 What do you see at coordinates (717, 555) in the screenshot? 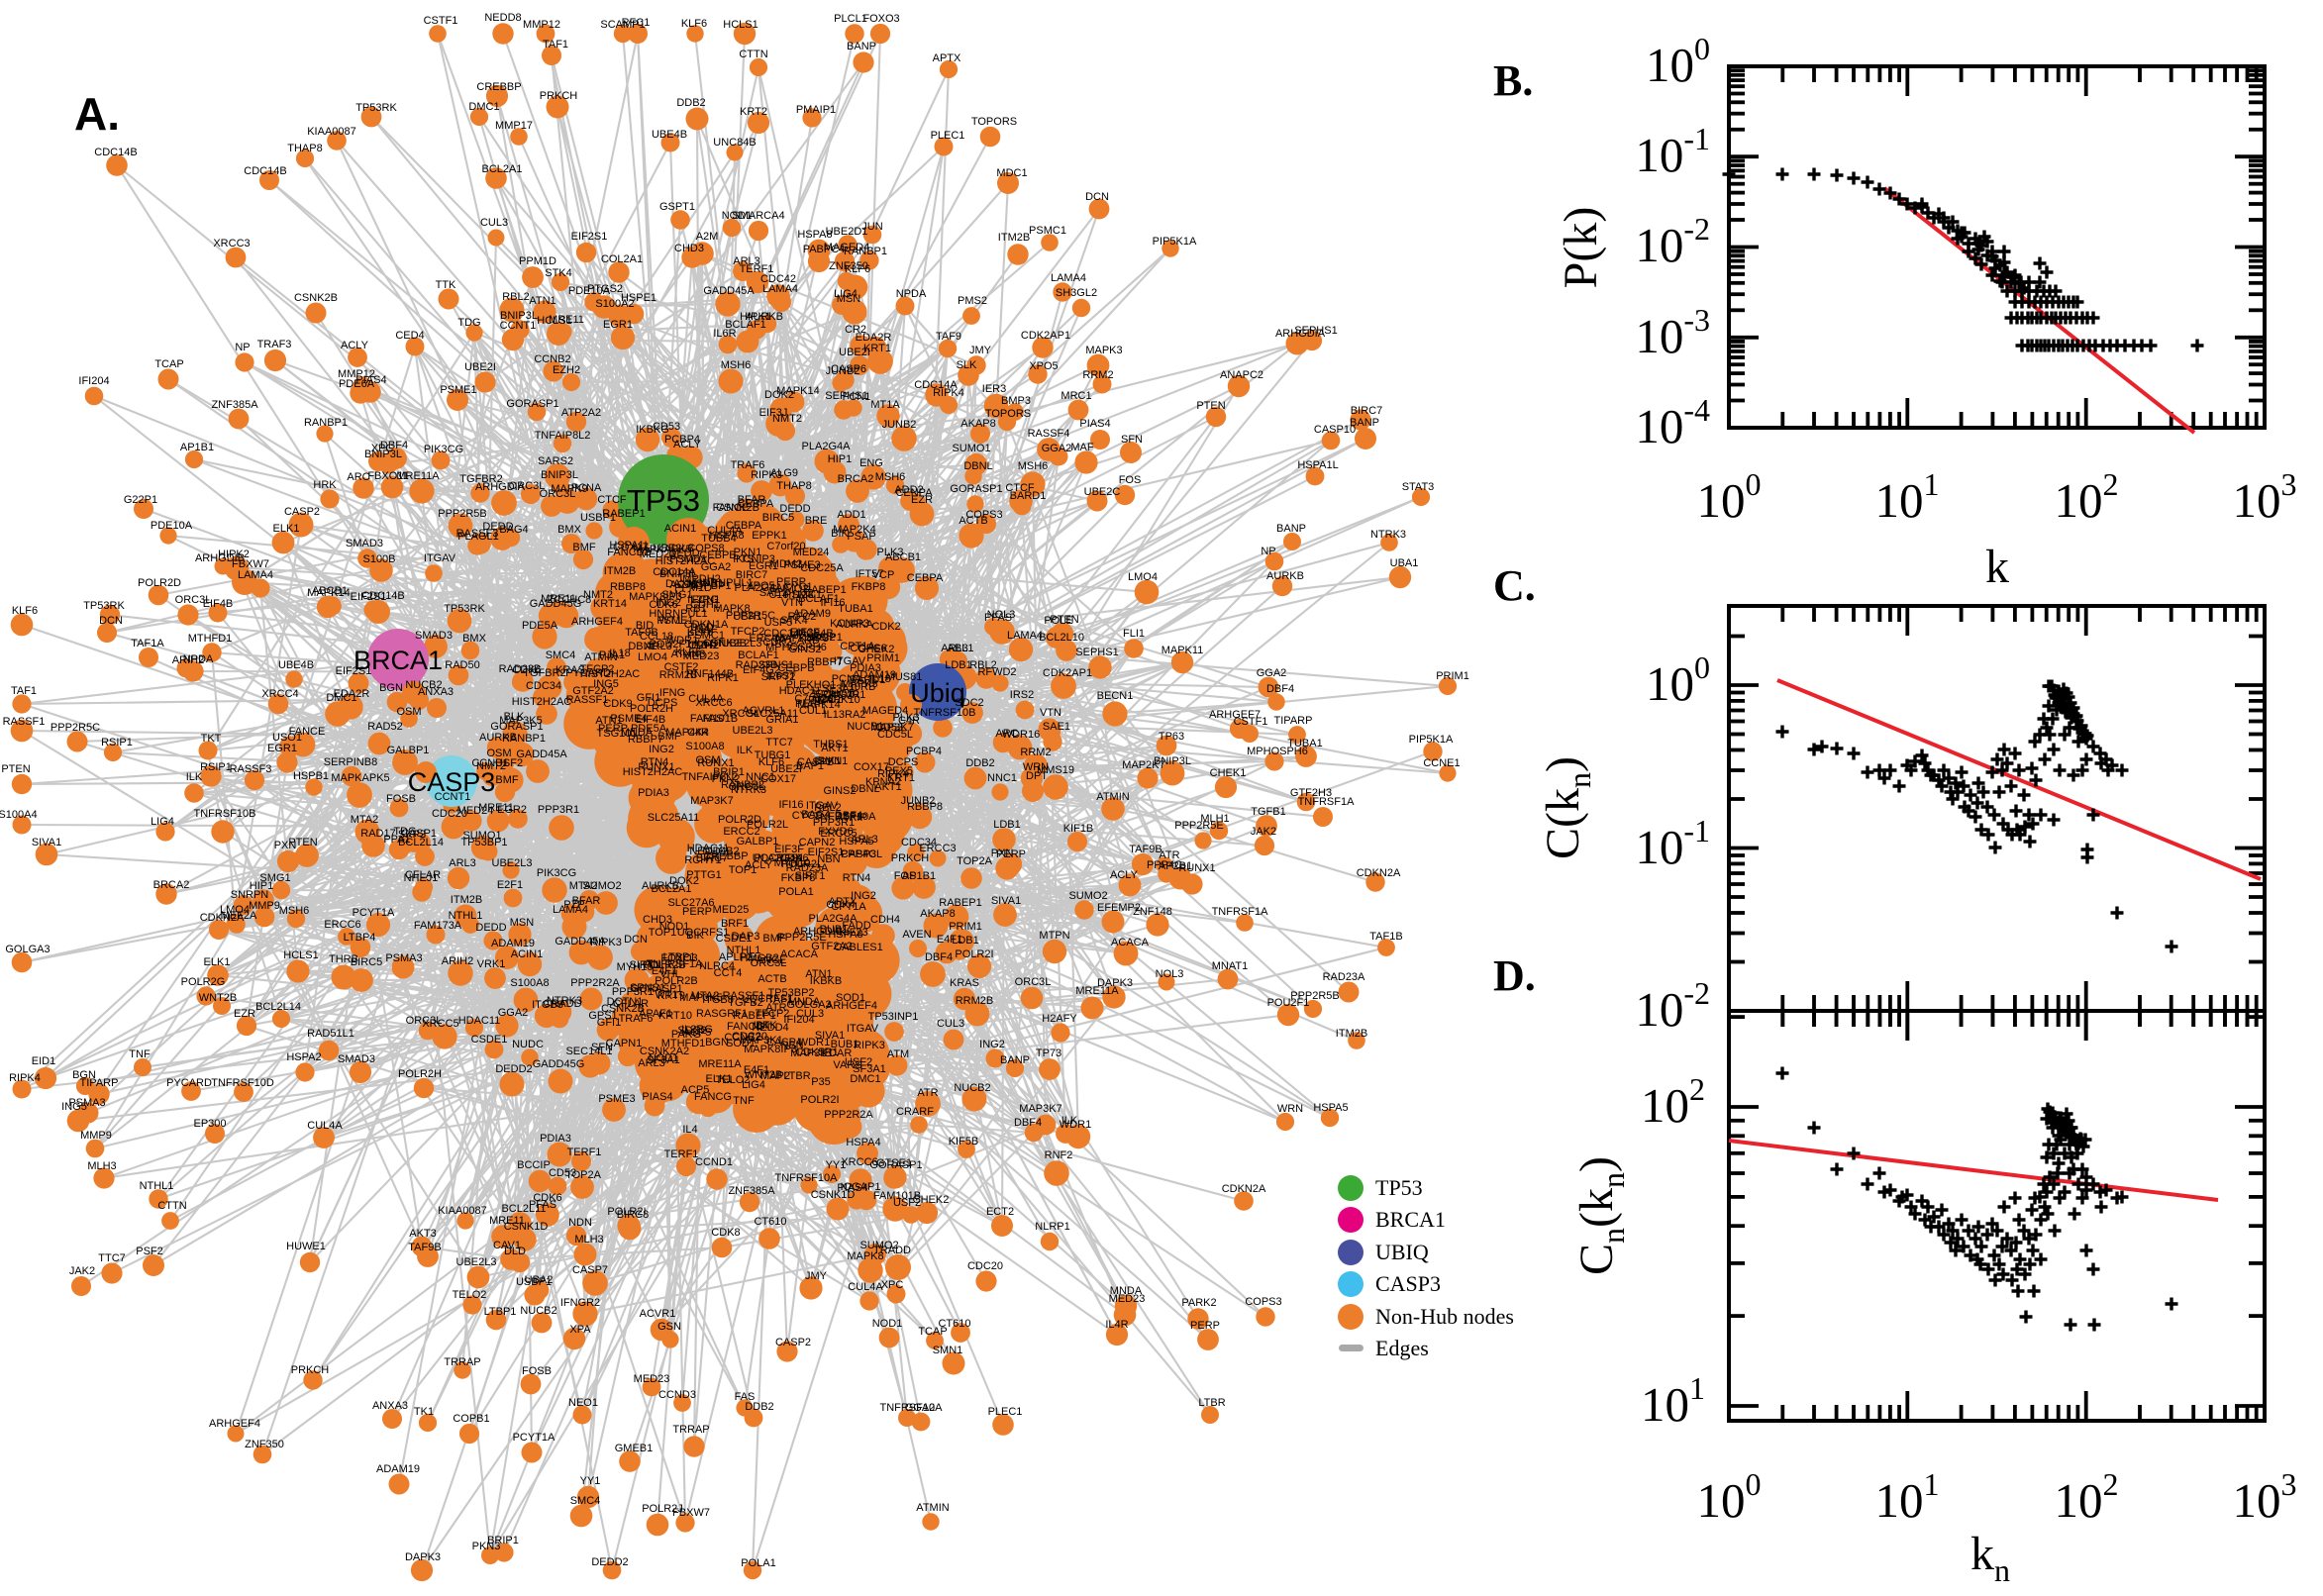
I see `svg-text: CEBPB` at bounding box center [717, 555].